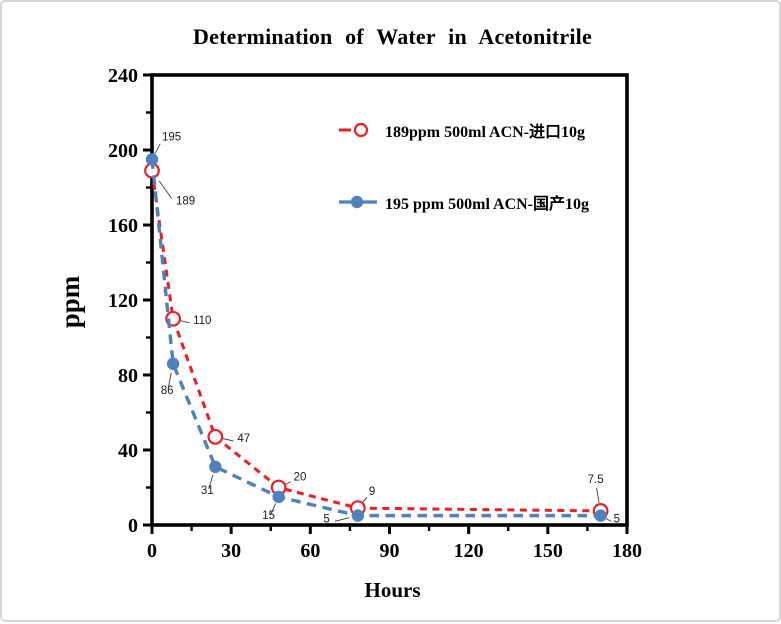 The height and width of the screenshot is (624, 781). What do you see at coordinates (596, 480) in the screenshot?
I see `data-point-label: 7.5` at bounding box center [596, 480].